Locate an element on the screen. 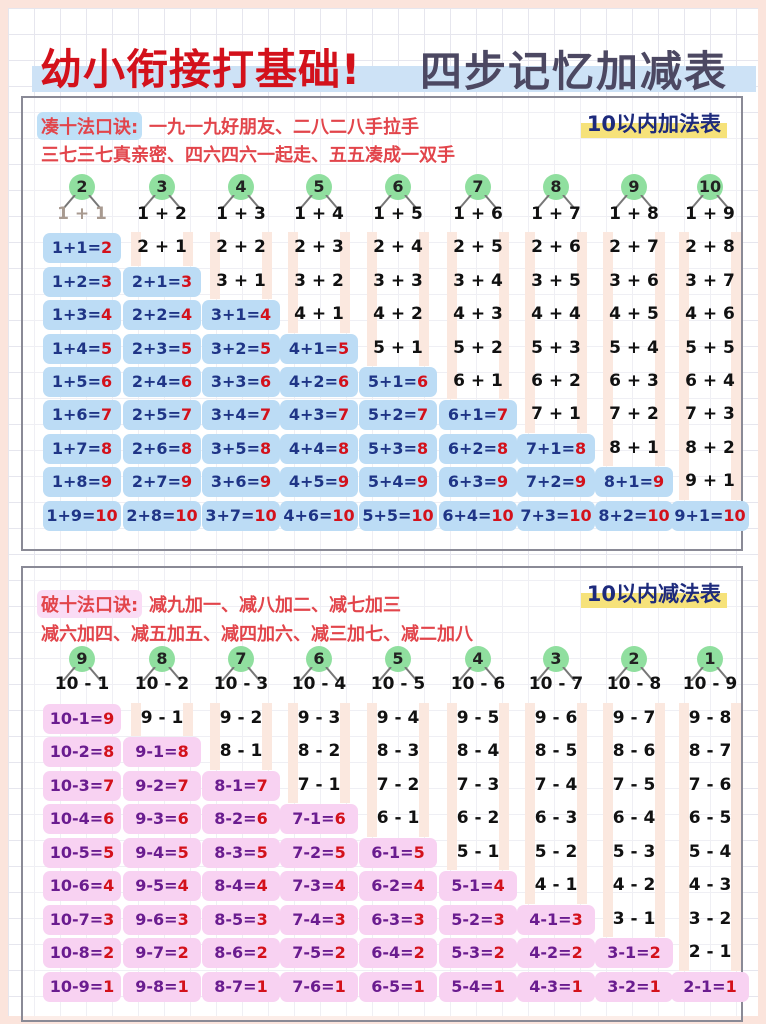  plain-expression: 6 + 4 is located at coordinates (710, 381).